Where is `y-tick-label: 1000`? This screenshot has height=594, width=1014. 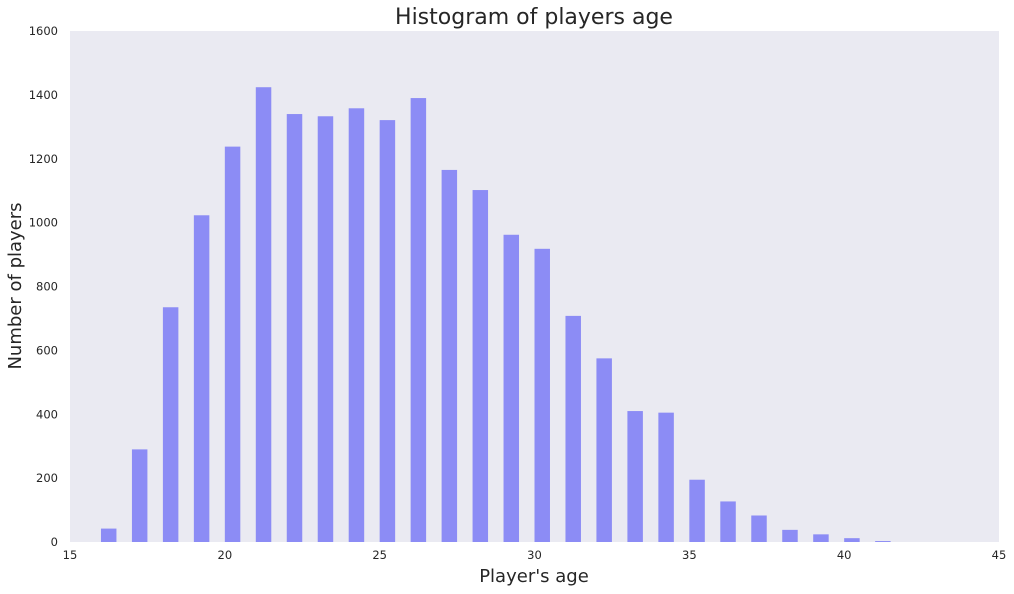 y-tick-label: 1000 is located at coordinates (43, 223).